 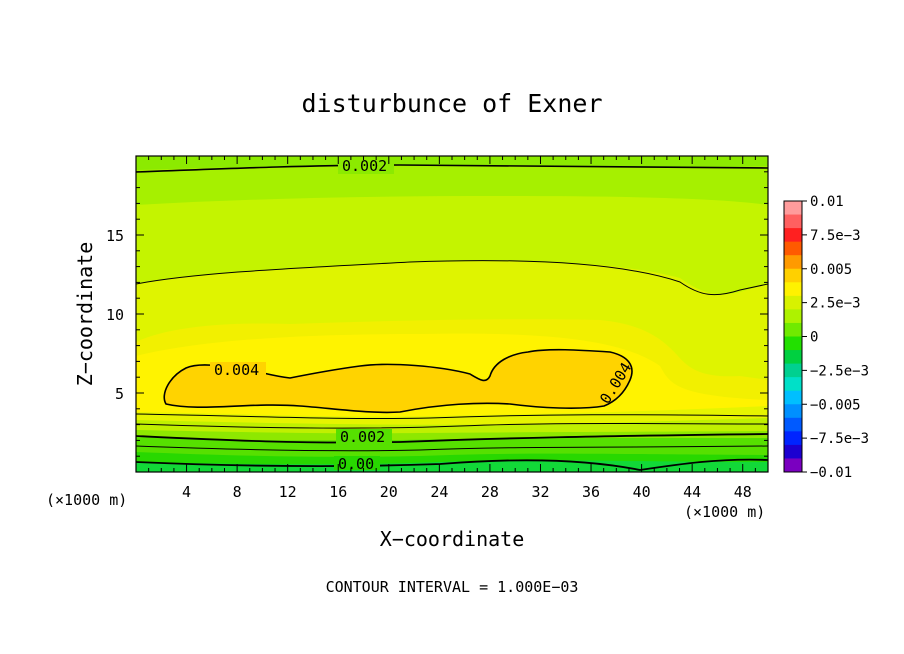 What do you see at coordinates (236, 370) in the screenshot?
I see `contour-label: 0.004` at bounding box center [236, 370].